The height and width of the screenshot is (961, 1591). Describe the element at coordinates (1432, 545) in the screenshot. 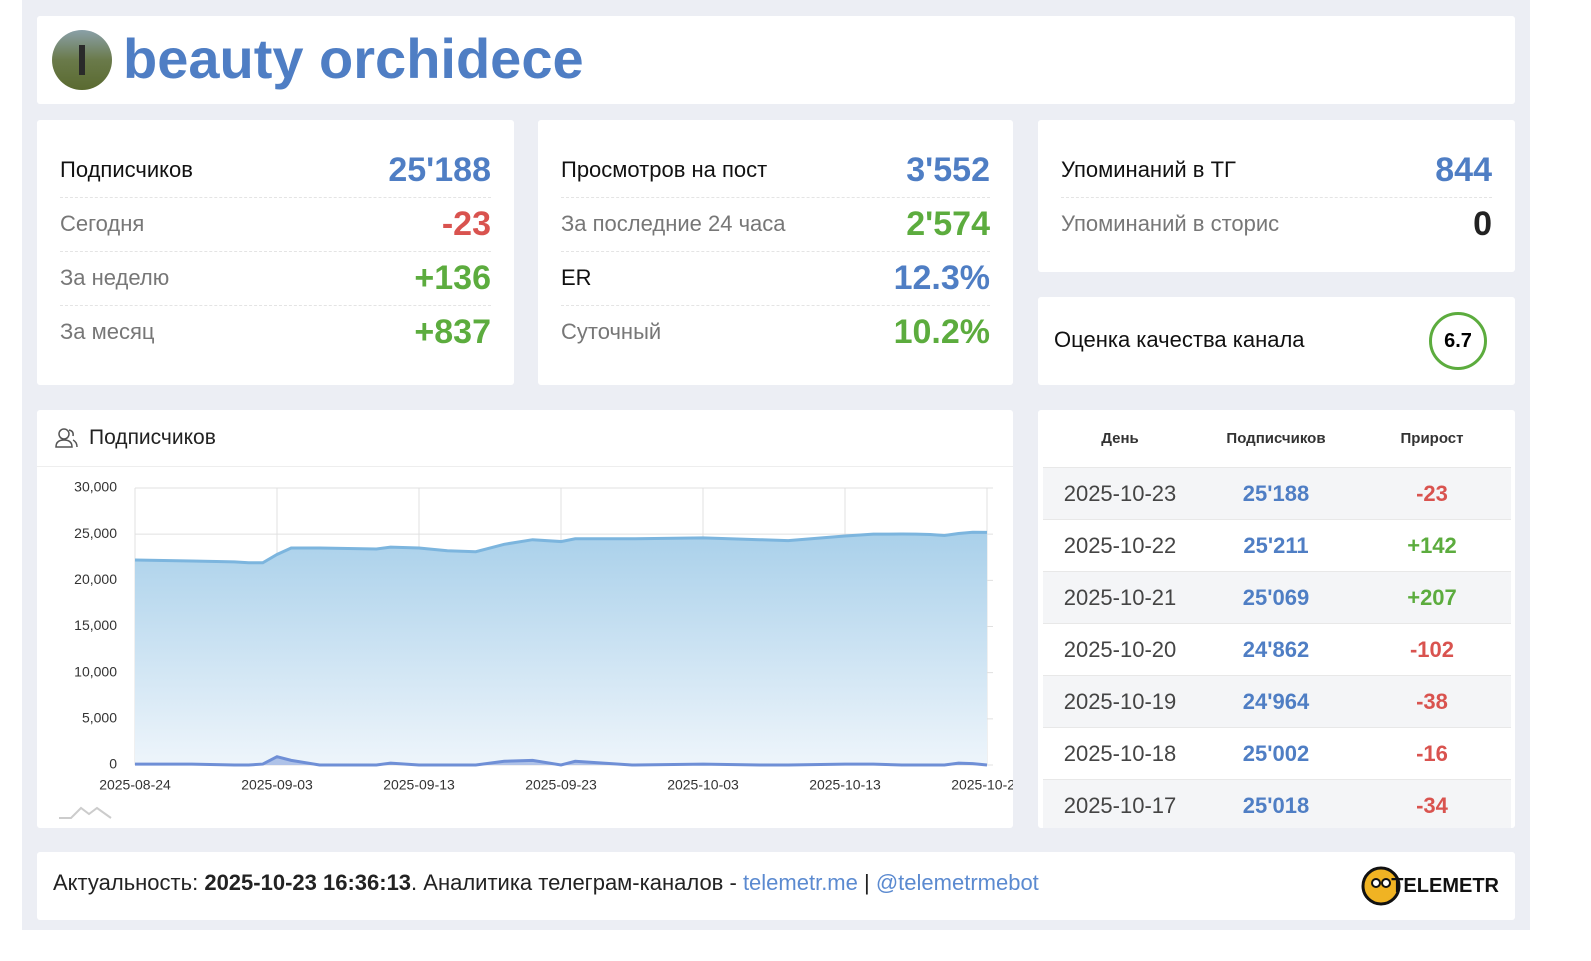

I see `growth: +142` at that location.